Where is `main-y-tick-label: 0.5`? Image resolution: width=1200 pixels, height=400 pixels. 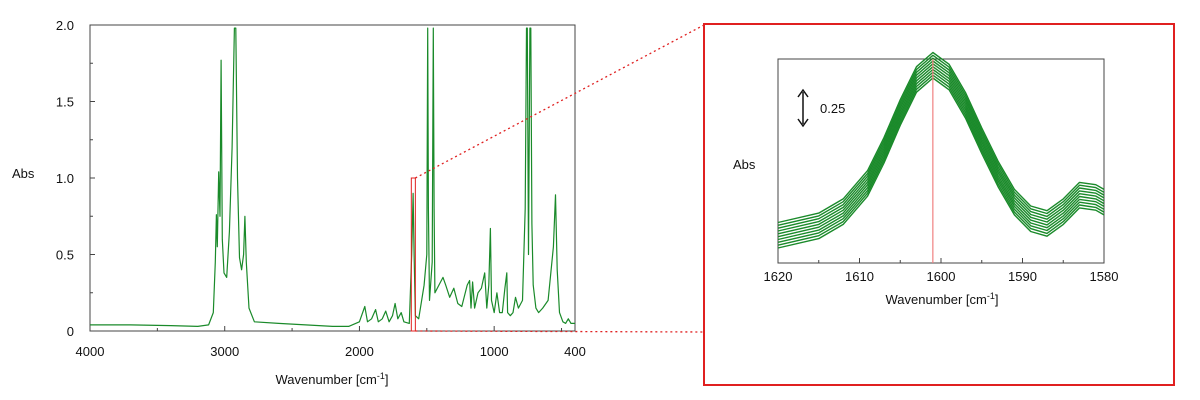 main-y-tick-label: 0.5 is located at coordinates (65, 255).